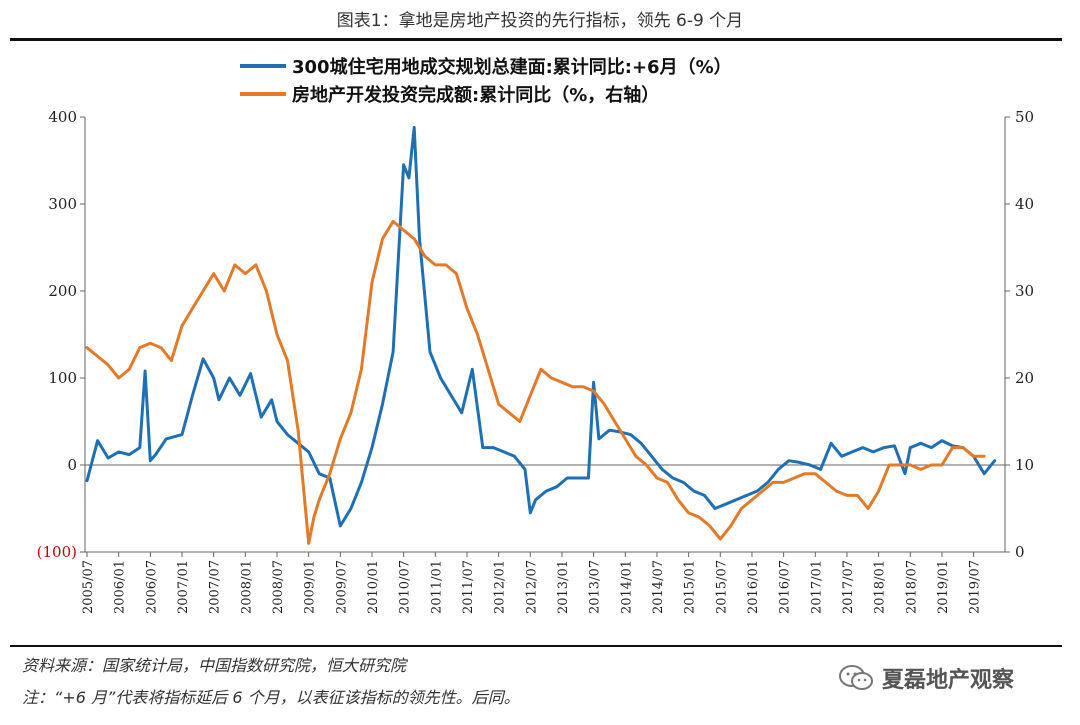  What do you see at coordinates (943, 587) in the screenshot?
I see `x-tick-label: 2019/01` at bounding box center [943, 587].